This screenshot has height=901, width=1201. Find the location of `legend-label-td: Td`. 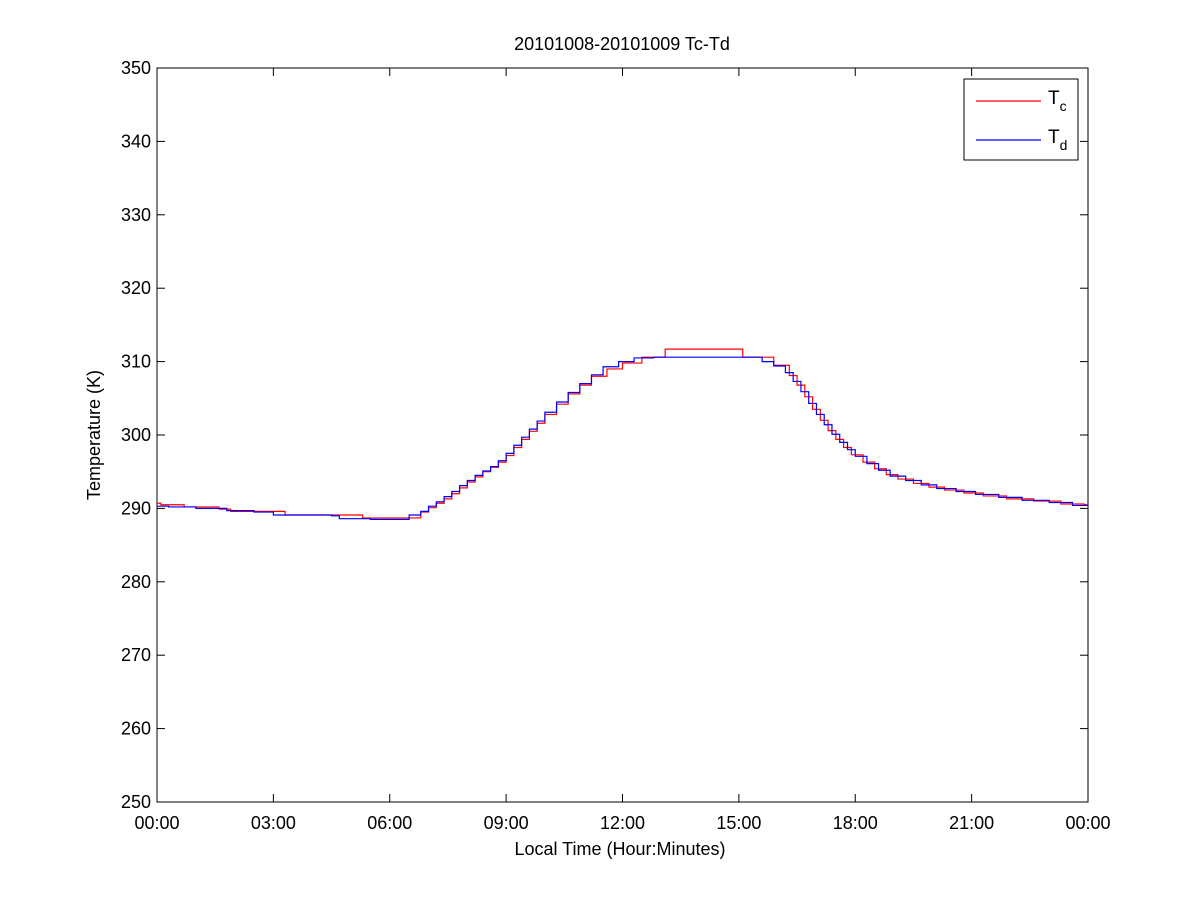

legend-label-td: Td is located at coordinates (1057, 140).